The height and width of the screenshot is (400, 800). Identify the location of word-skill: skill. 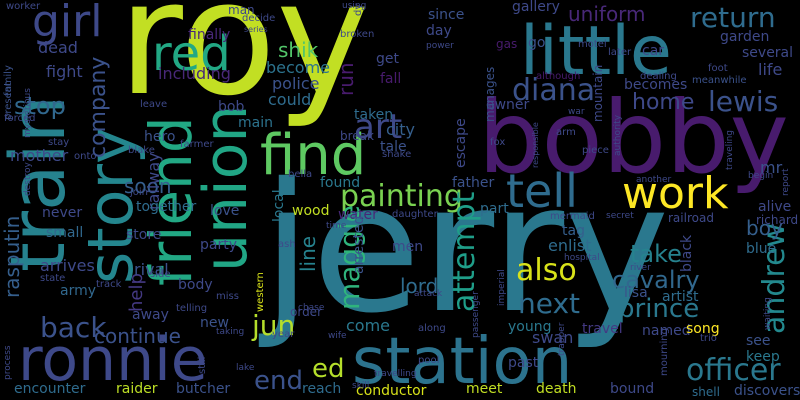
(361, 386).